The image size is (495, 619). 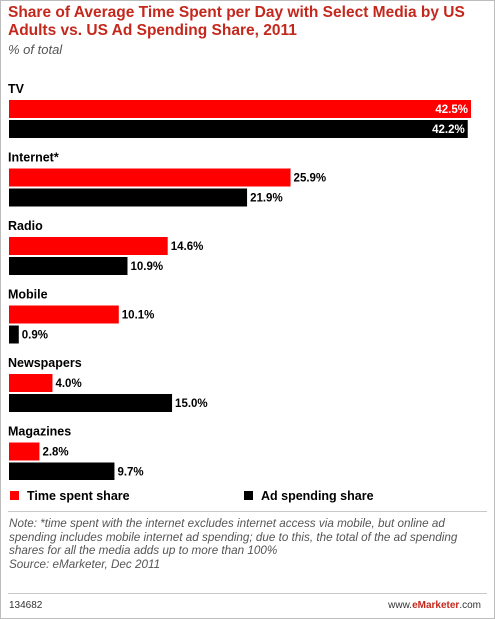 I want to click on bar-tv-ad-spending, so click(x=238, y=129).